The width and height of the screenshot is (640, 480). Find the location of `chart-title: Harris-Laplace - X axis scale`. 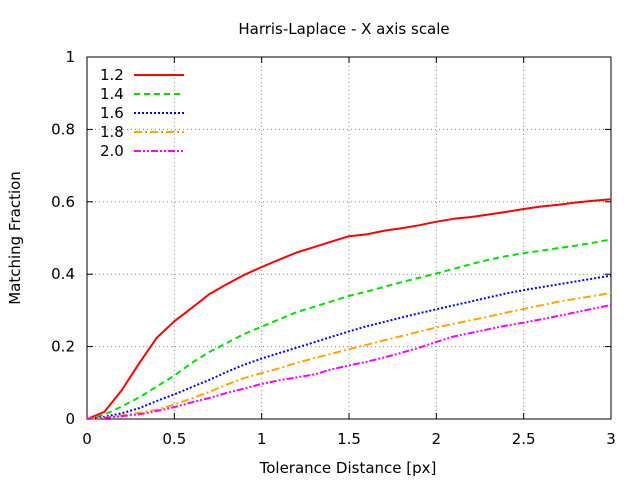

chart-title: Harris-Laplace - X axis scale is located at coordinates (343, 29).